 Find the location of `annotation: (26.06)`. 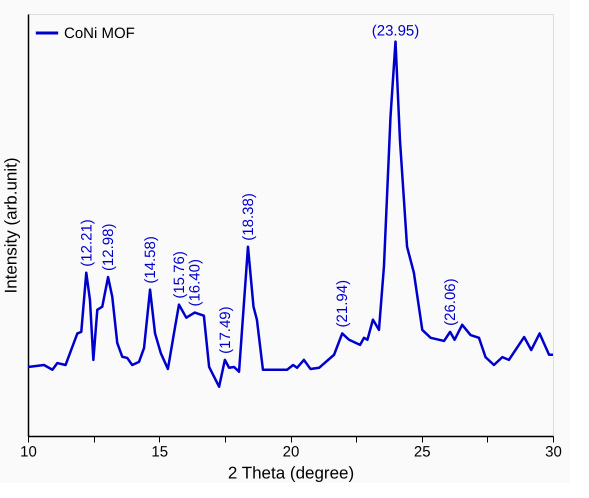

annotation: (26.06) is located at coordinates (451, 302).